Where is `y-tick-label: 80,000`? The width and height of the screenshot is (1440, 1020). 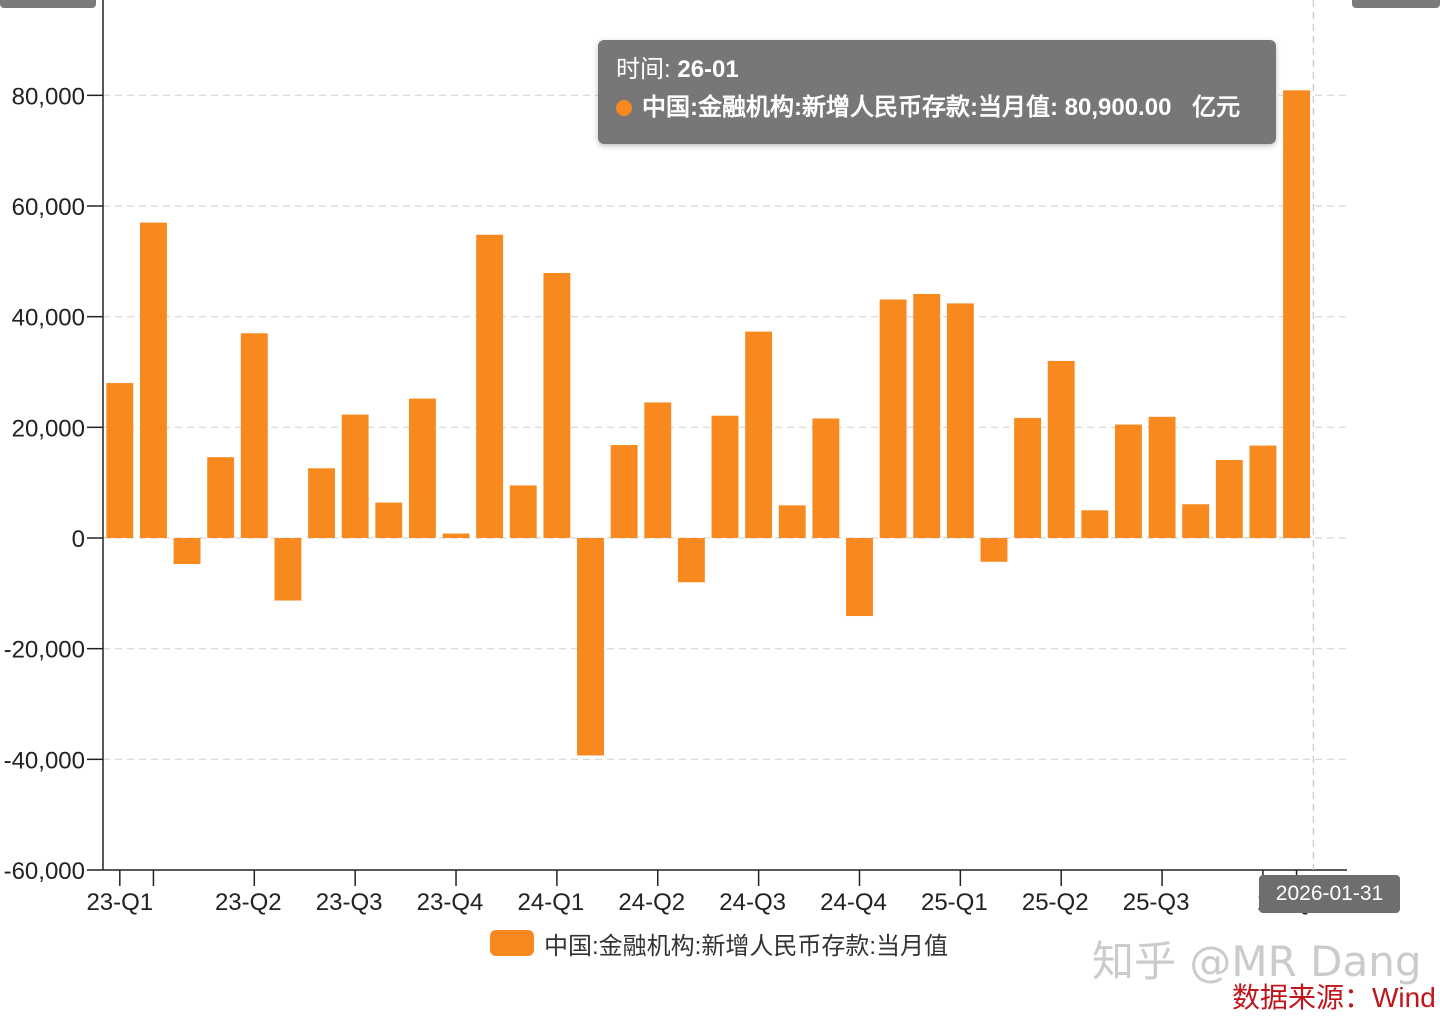
y-tick-label: 80,000 is located at coordinates (48, 96).